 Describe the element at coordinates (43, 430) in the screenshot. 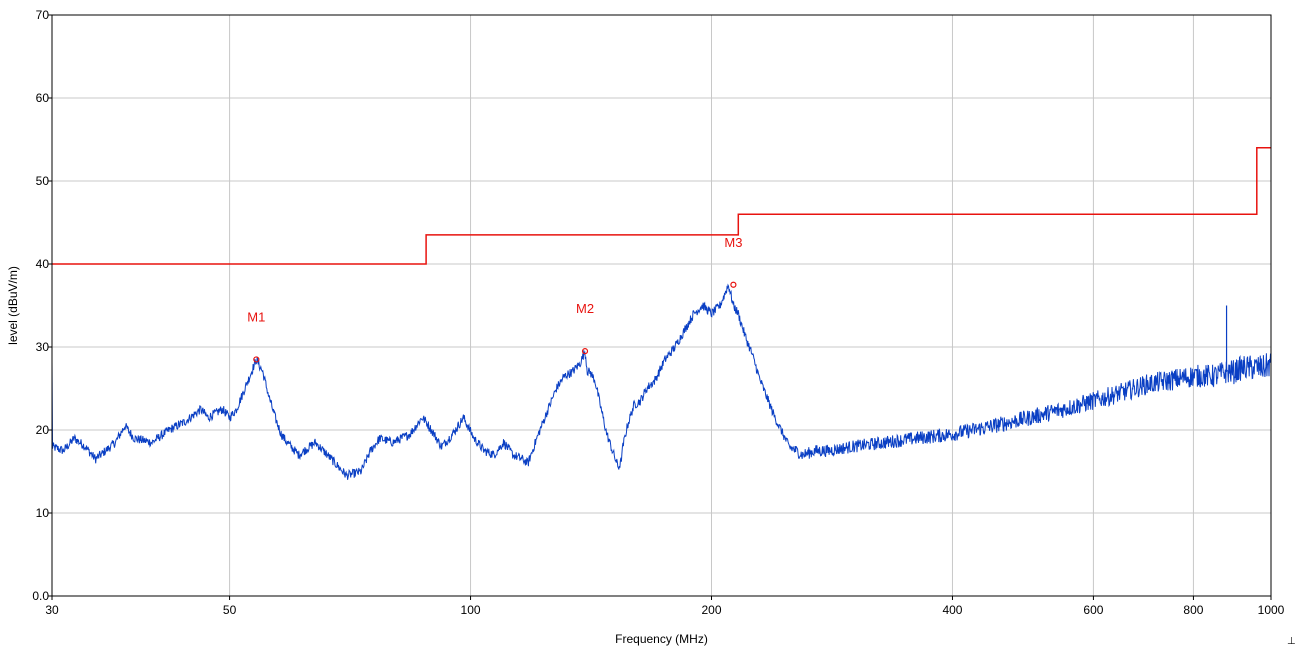

I see `y-tick-label: 20` at that location.